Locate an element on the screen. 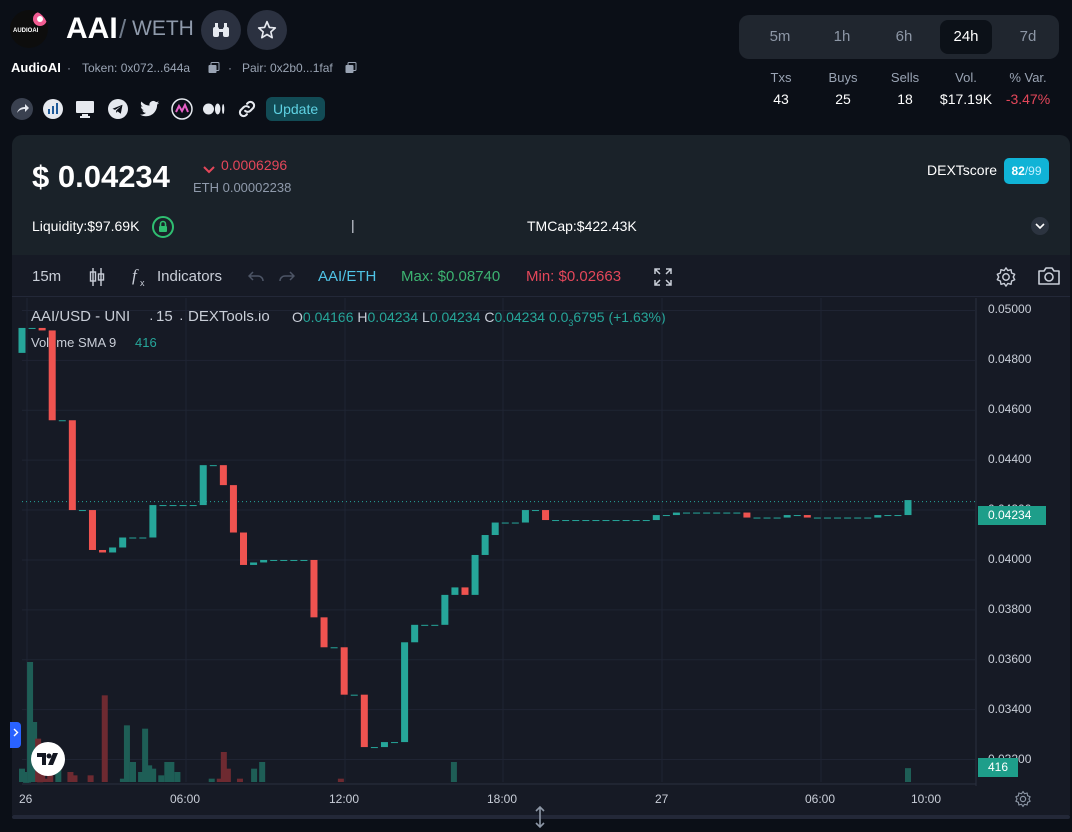 Image resolution: width=1072 pixels, height=832 pixels. camera-icon is located at coordinates (1049, 276).